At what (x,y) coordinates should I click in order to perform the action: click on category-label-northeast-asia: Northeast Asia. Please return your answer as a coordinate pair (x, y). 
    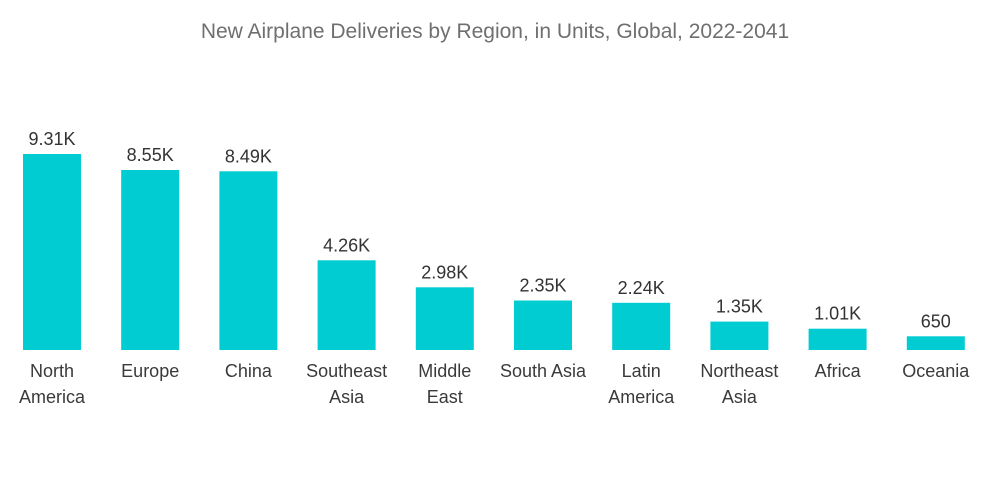
    Looking at the image, I should click on (739, 384).